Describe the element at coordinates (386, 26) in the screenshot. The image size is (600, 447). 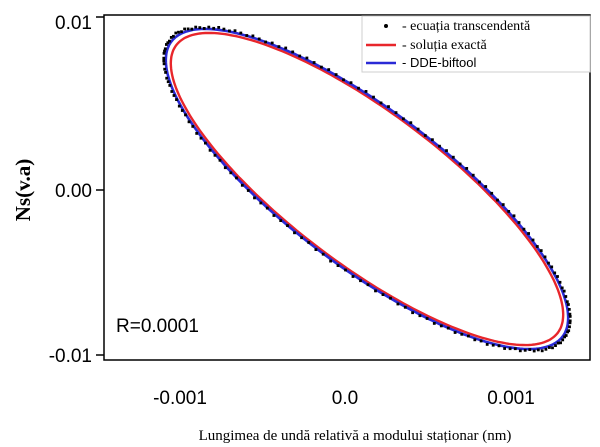
I see `legend-marker-dots` at that location.